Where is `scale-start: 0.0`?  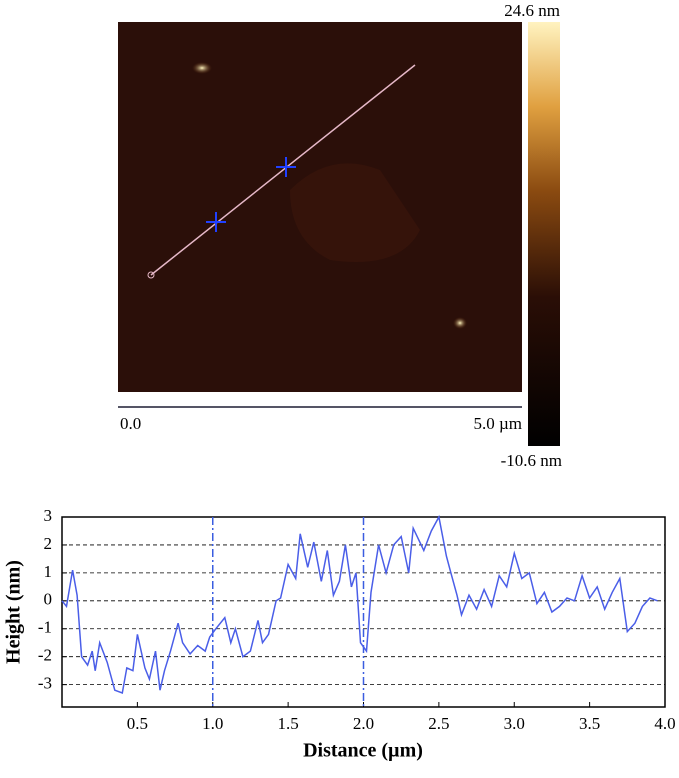 scale-start: 0.0 is located at coordinates (130, 423).